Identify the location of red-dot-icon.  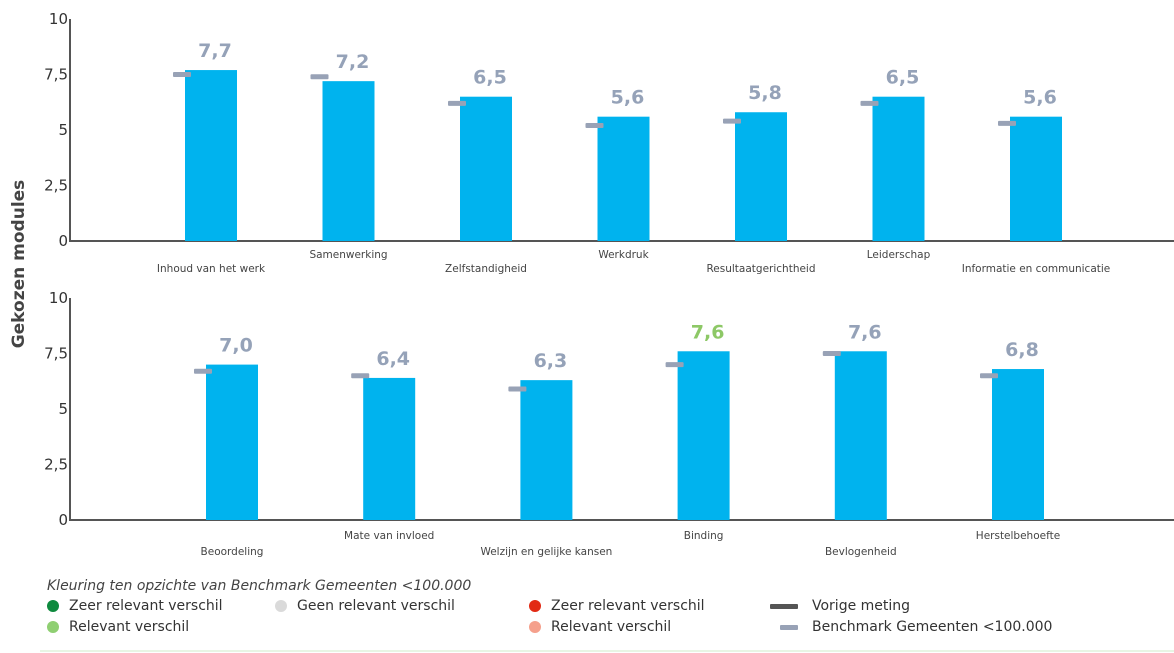
(535, 606).